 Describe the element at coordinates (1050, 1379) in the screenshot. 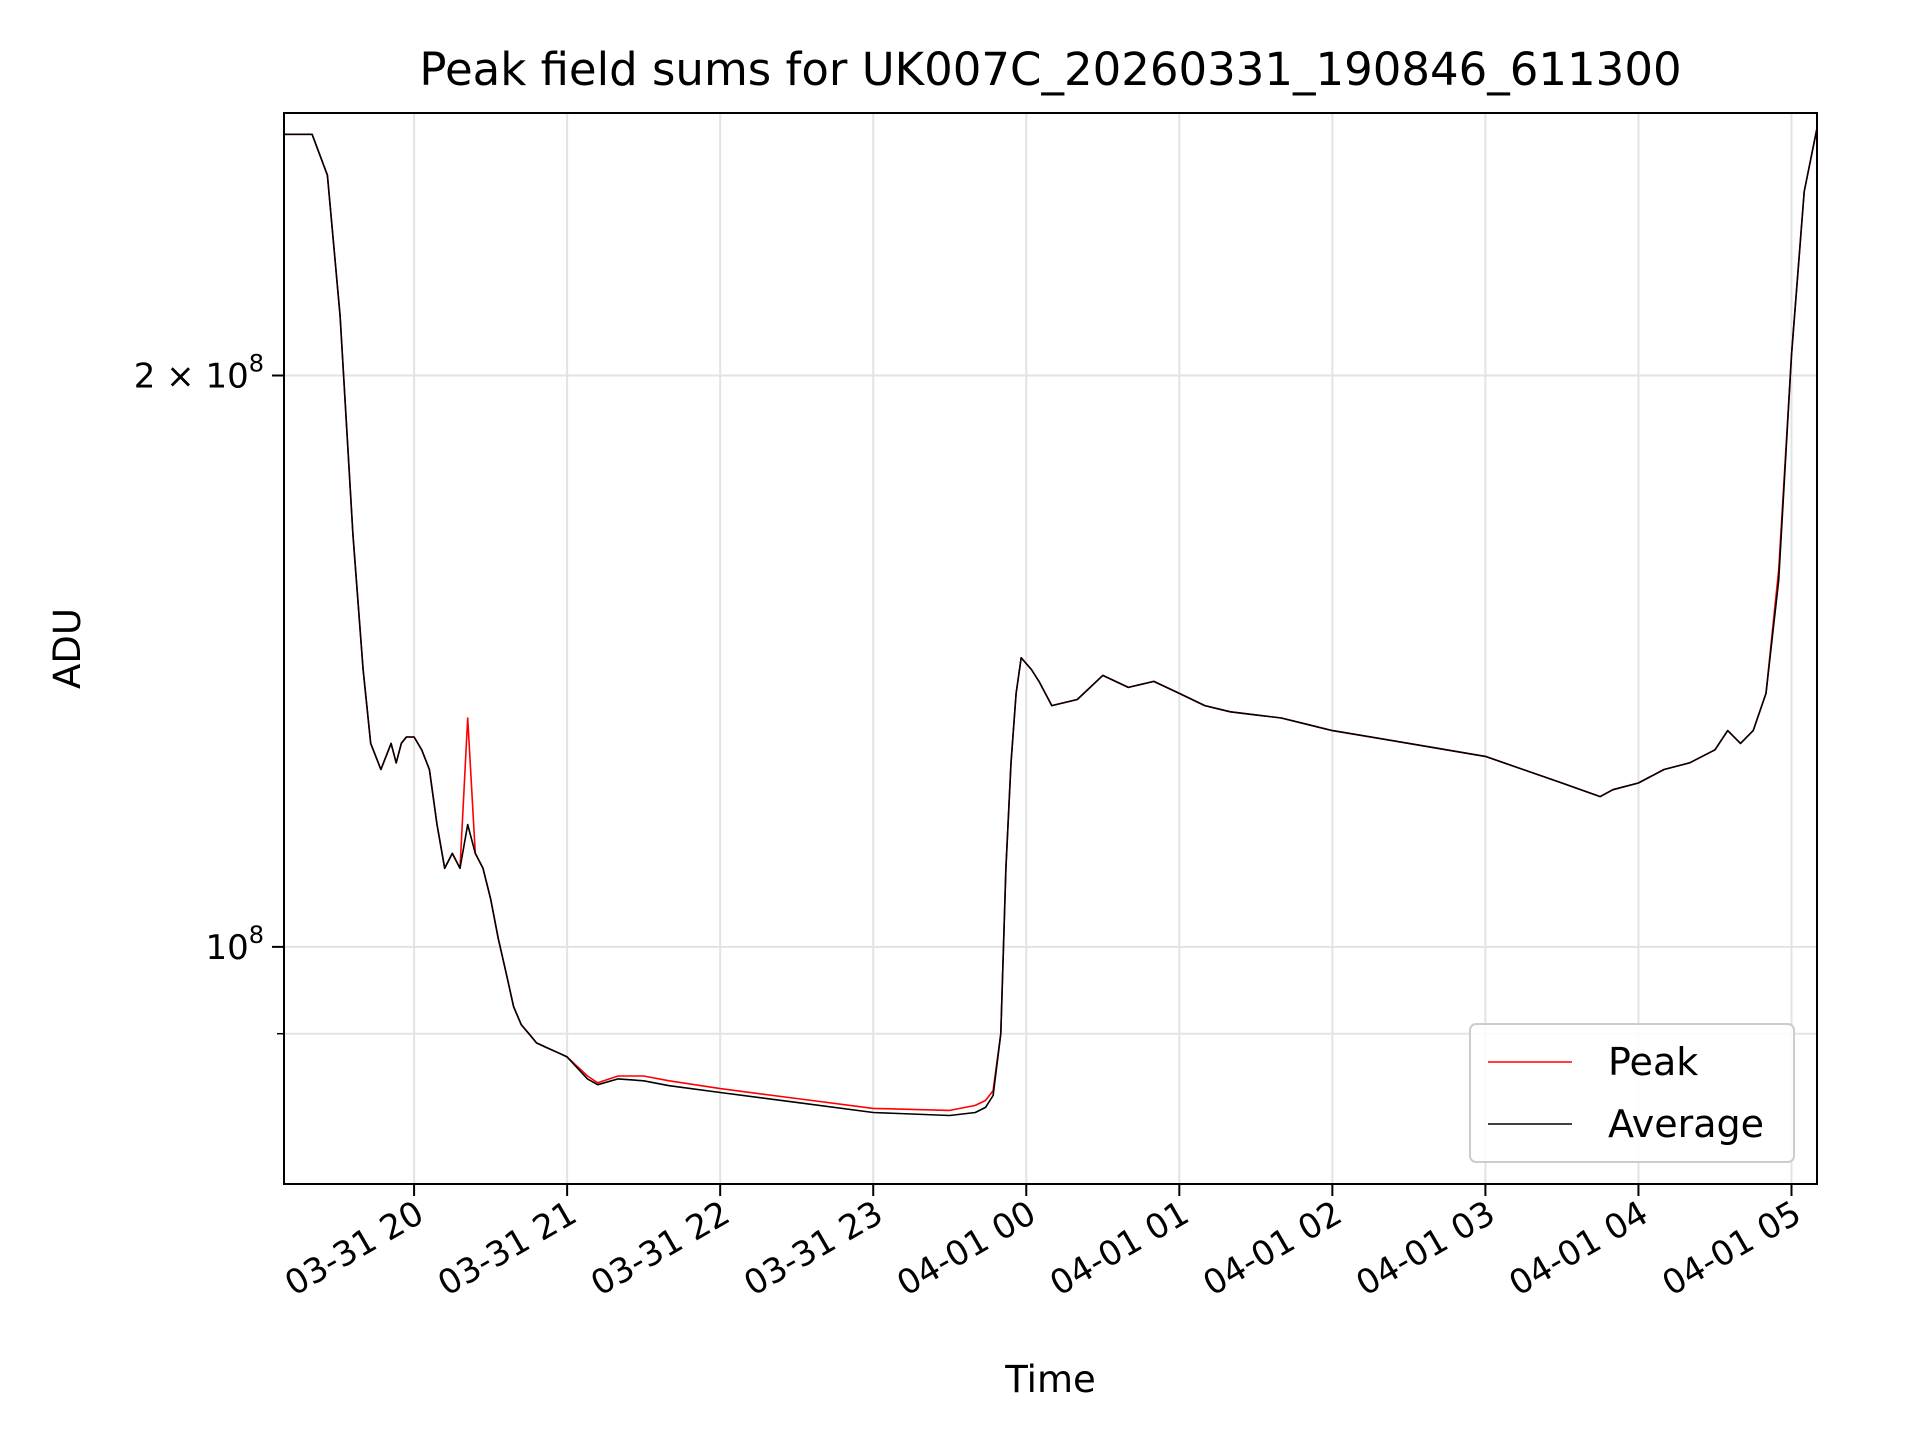

I see `x-axis-label: Time` at that location.